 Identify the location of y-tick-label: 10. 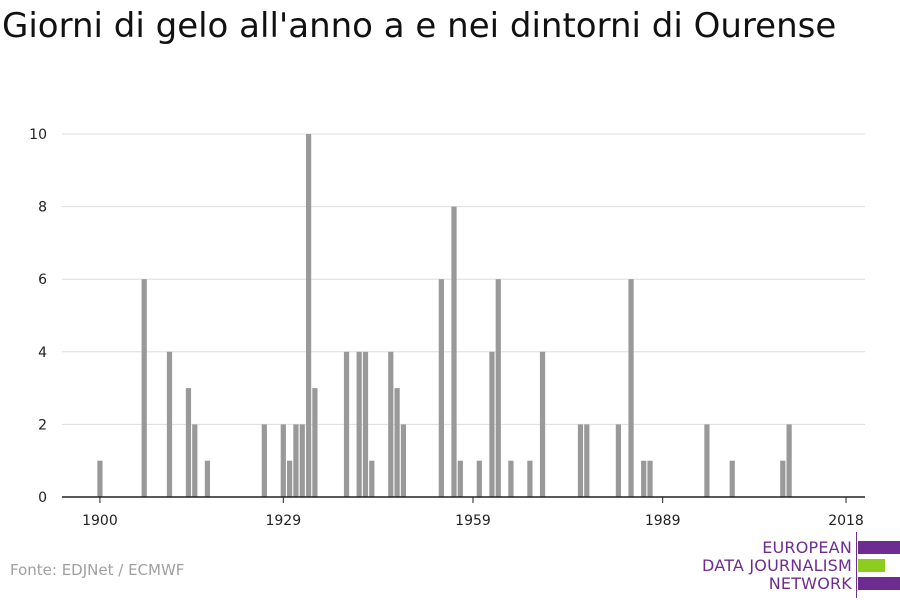
(38, 135).